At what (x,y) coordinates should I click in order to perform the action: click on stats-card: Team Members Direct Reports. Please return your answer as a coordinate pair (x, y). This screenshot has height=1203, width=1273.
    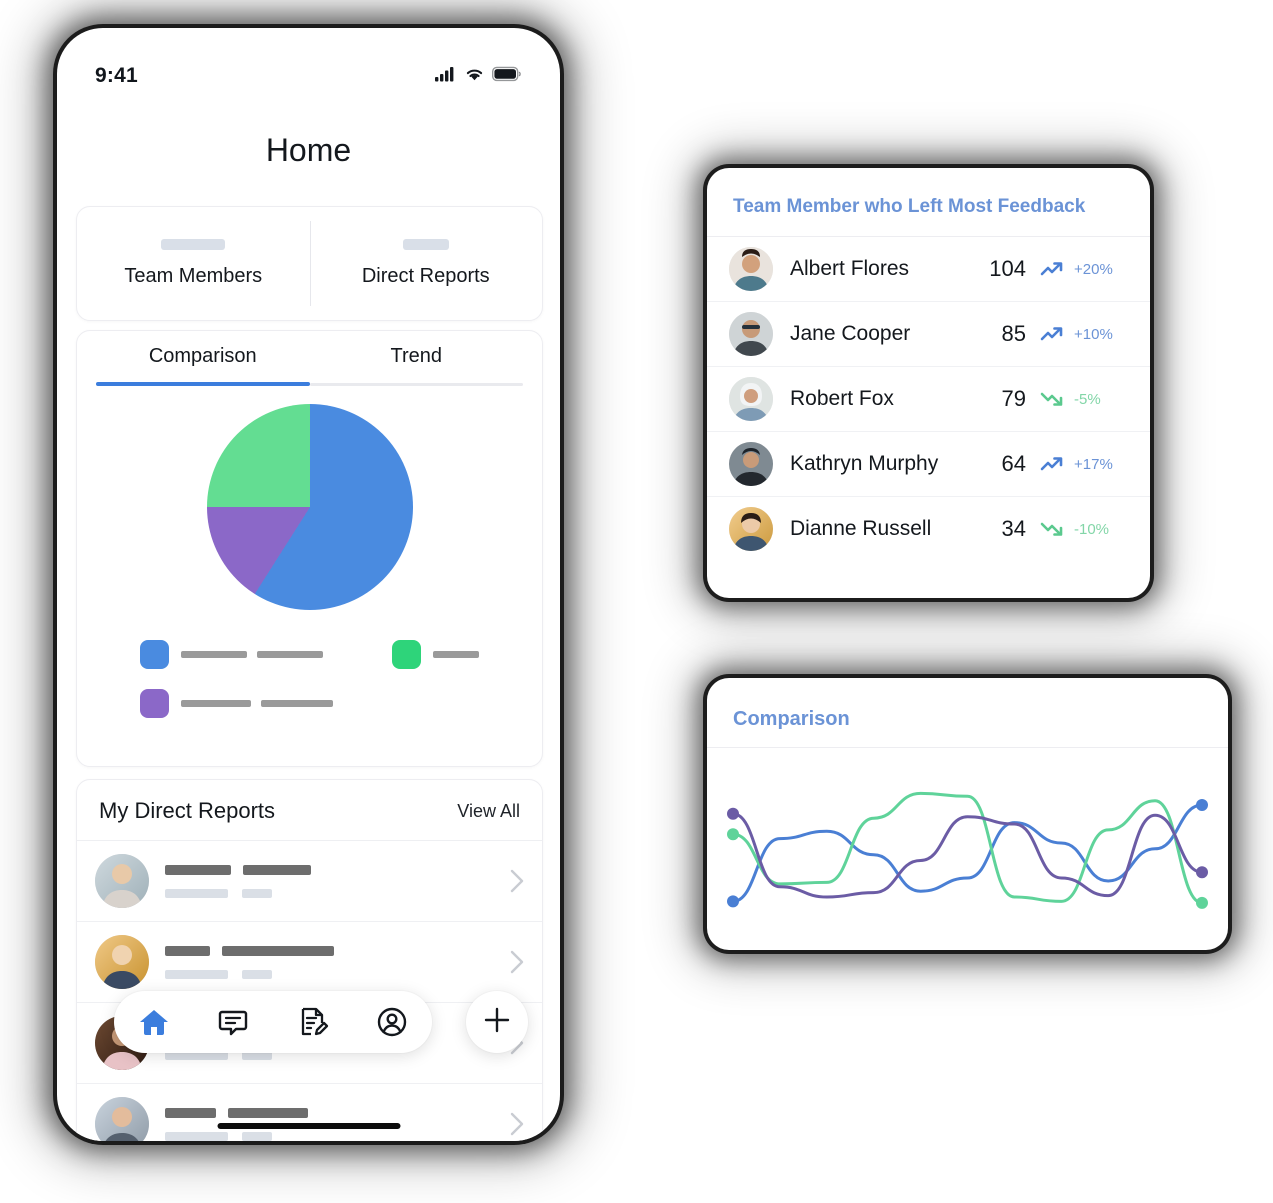
    Looking at the image, I should click on (309, 263).